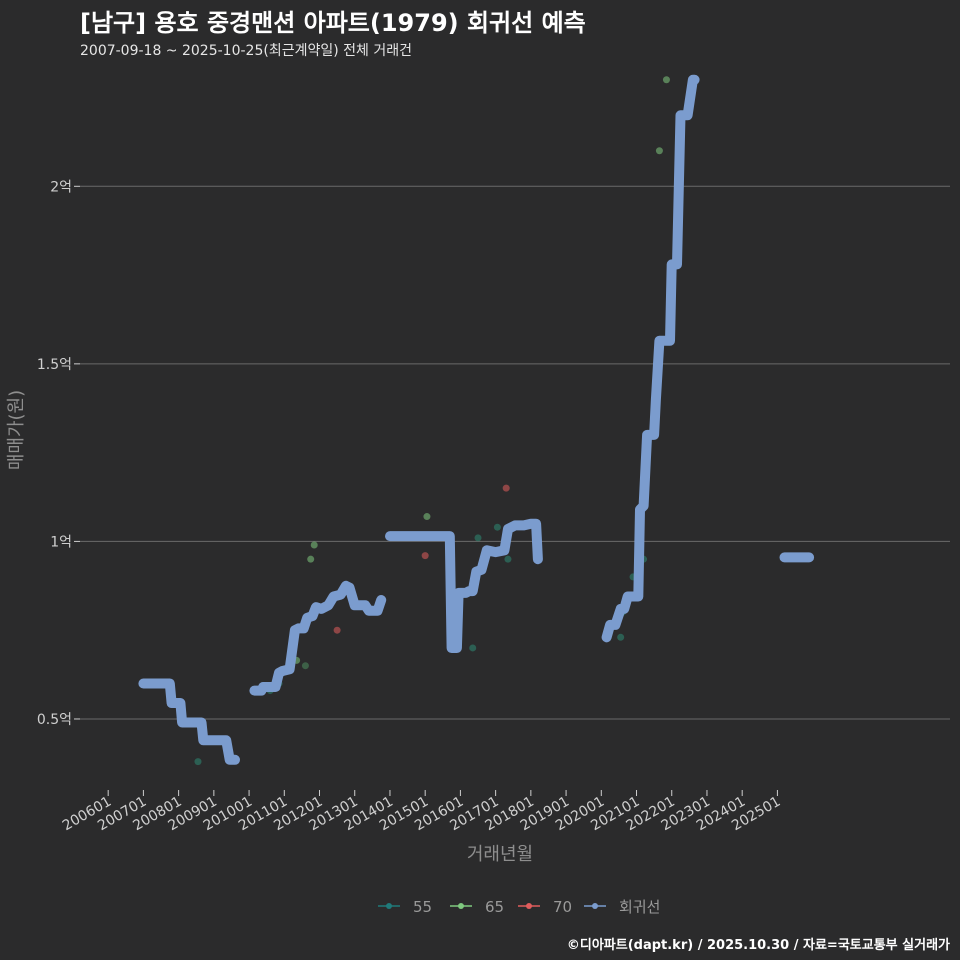 This screenshot has width=960, height=960. Describe the element at coordinates (54, 453) in the screenshot. I see `y-tick-labels: 0.5억 1억 1.5억 2억` at that location.